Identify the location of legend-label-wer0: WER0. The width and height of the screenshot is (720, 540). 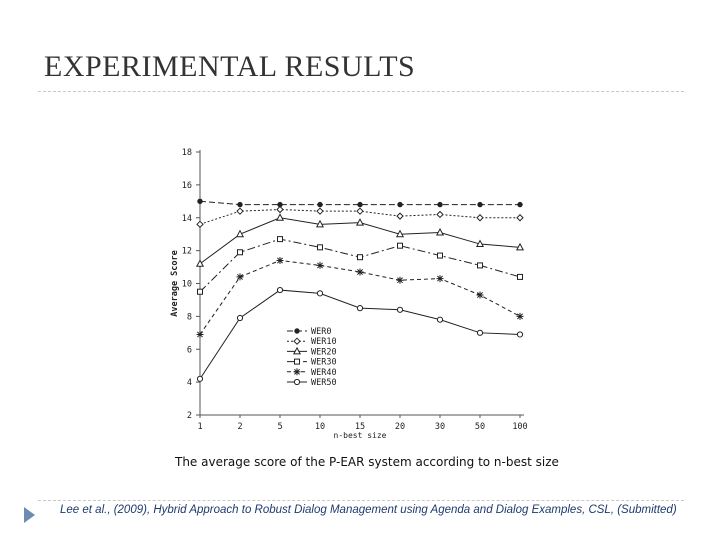
(321, 332).